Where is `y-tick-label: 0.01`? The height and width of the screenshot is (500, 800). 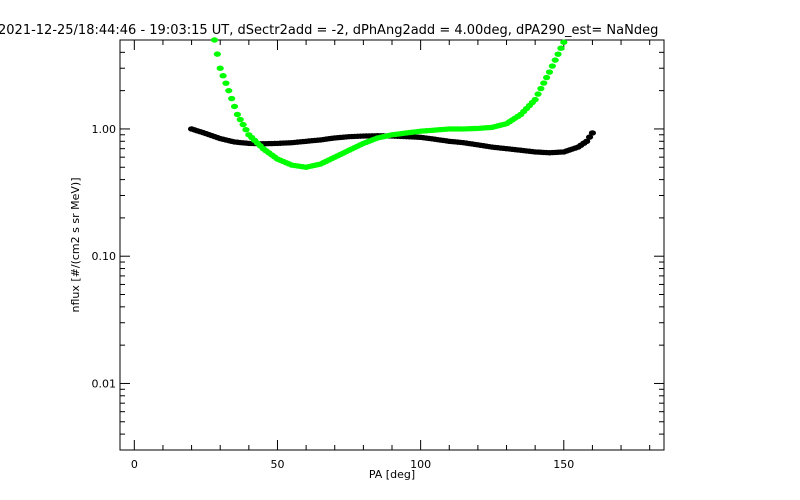
y-tick-label: 0.01 is located at coordinates (104, 383).